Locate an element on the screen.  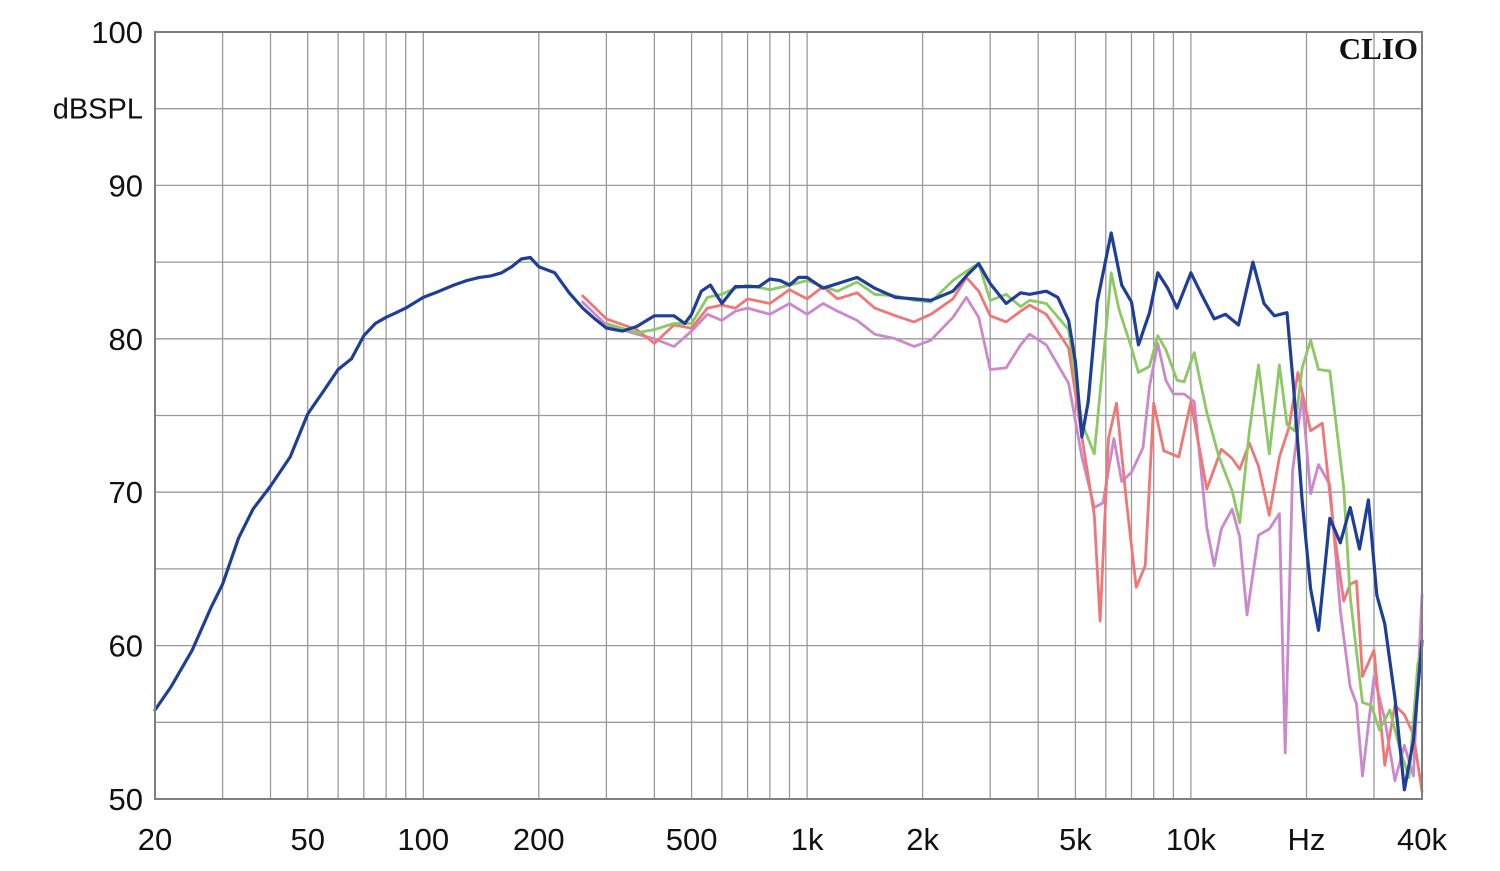
x-tick-label: 5k is located at coordinates (1075, 839).